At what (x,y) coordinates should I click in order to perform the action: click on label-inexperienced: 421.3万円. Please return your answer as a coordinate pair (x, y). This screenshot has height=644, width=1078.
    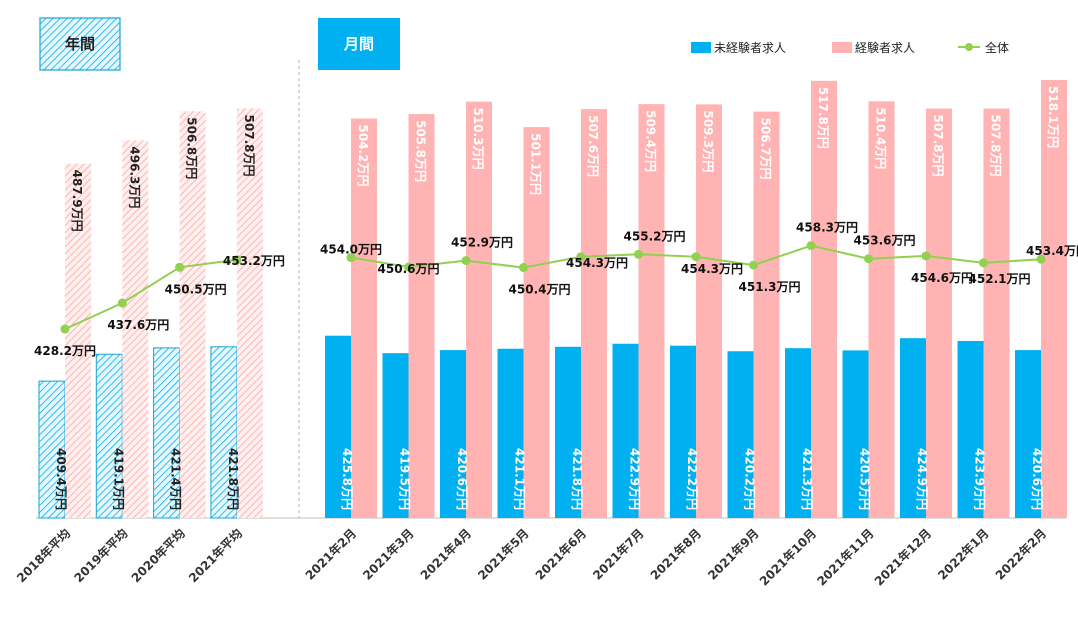
    Looking at the image, I should click on (807, 479).